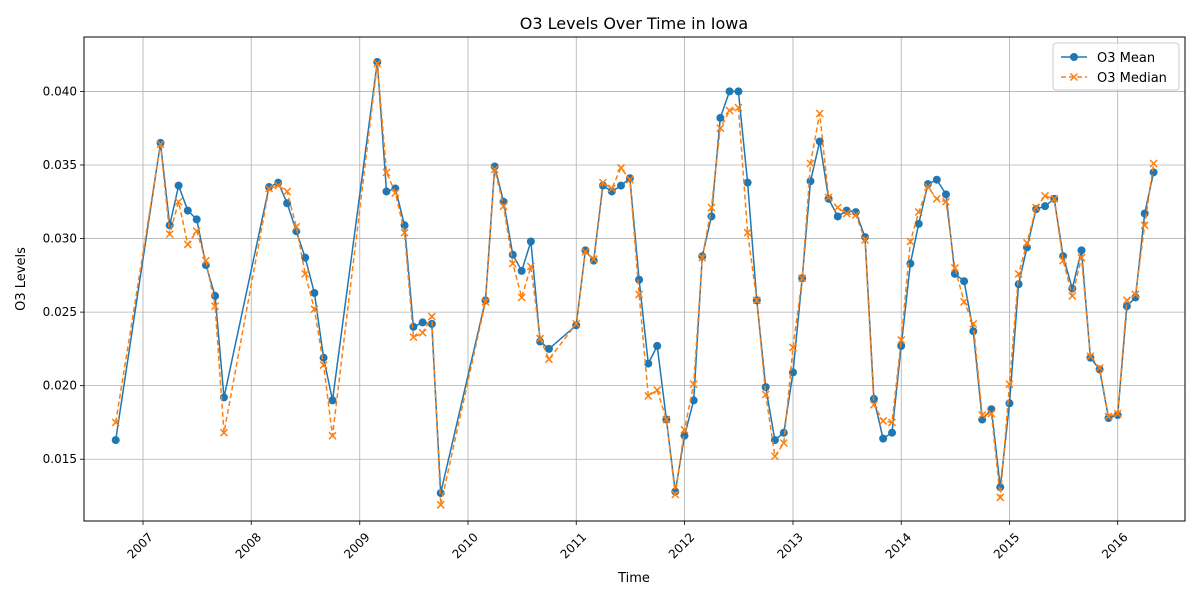  Describe the element at coordinates (60, 91) in the screenshot. I see `y-tick-label: 0.040` at that location.